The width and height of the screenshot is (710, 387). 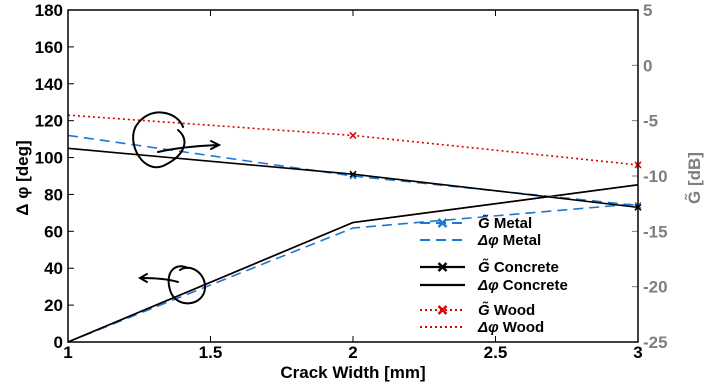 I want to click on y2-tick-label: 0, so click(x=647, y=65).